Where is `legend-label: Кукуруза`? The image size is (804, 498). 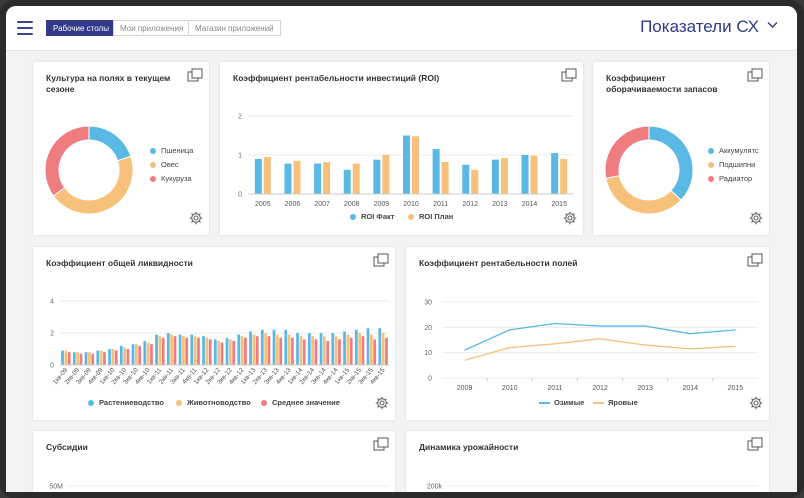 legend-label: Кукуруза is located at coordinates (176, 178).